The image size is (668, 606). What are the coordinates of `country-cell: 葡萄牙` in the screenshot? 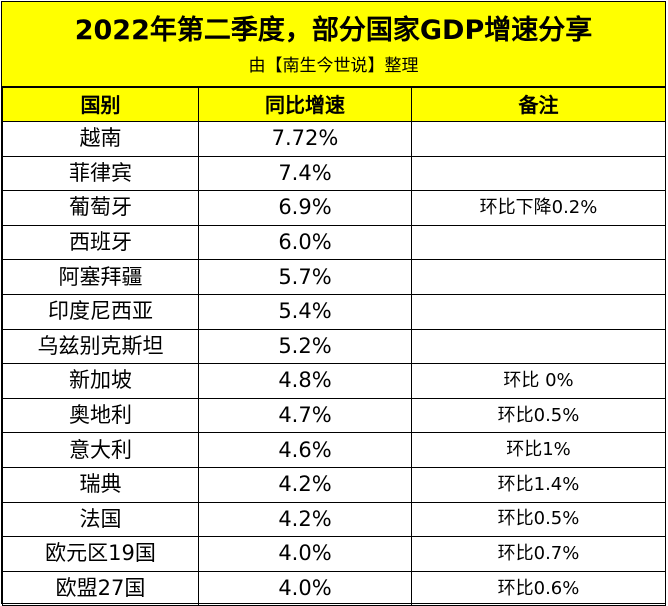 It's located at (100, 208).